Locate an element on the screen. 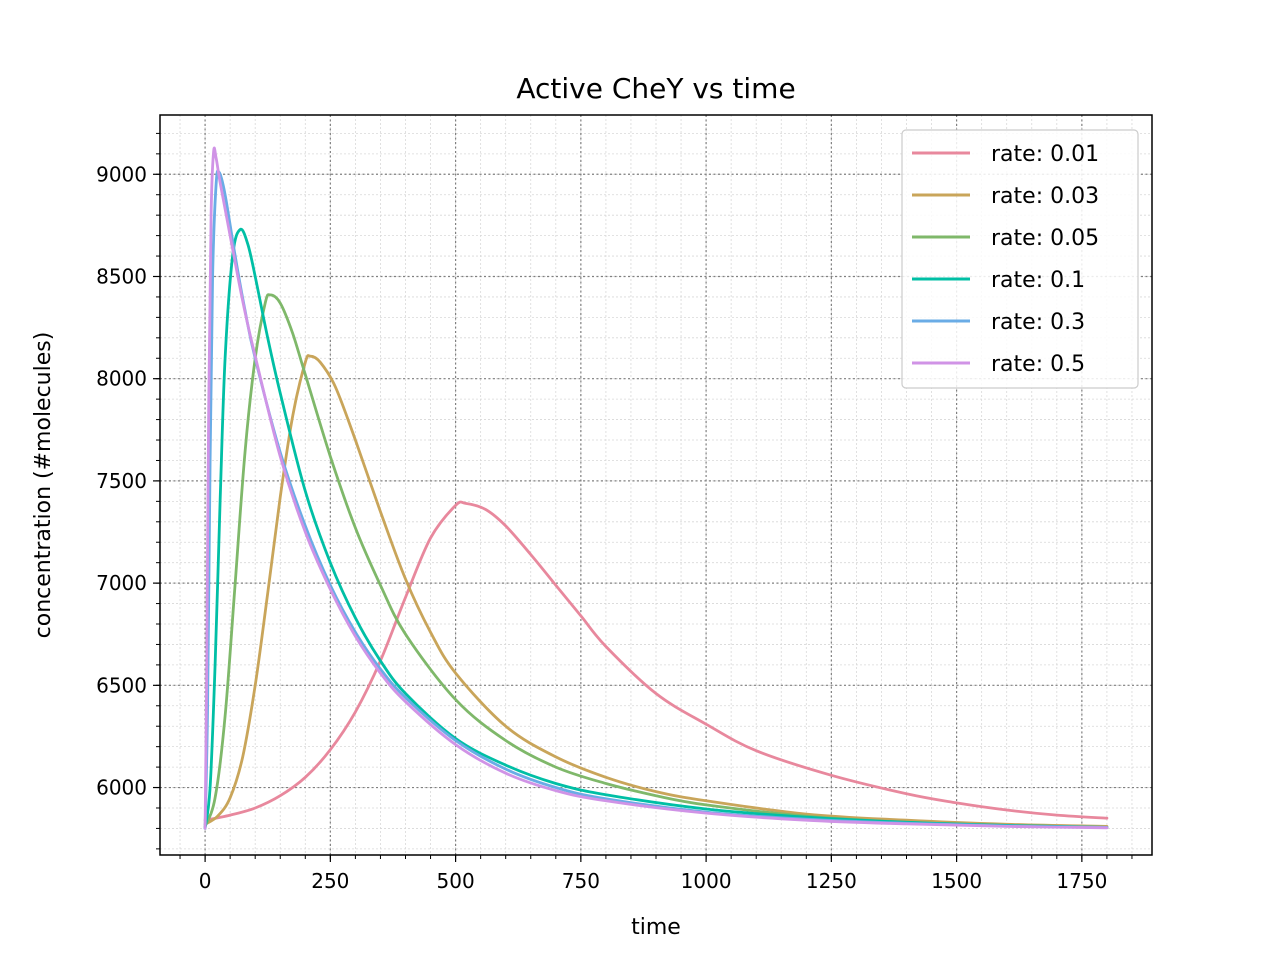 The image size is (1280, 960). x-axis-label: time is located at coordinates (656, 927).